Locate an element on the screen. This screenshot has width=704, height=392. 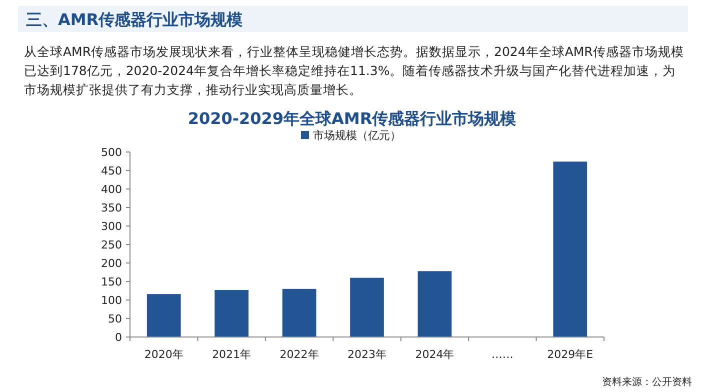
y-tick-label: 100 is located at coordinates (111, 300).